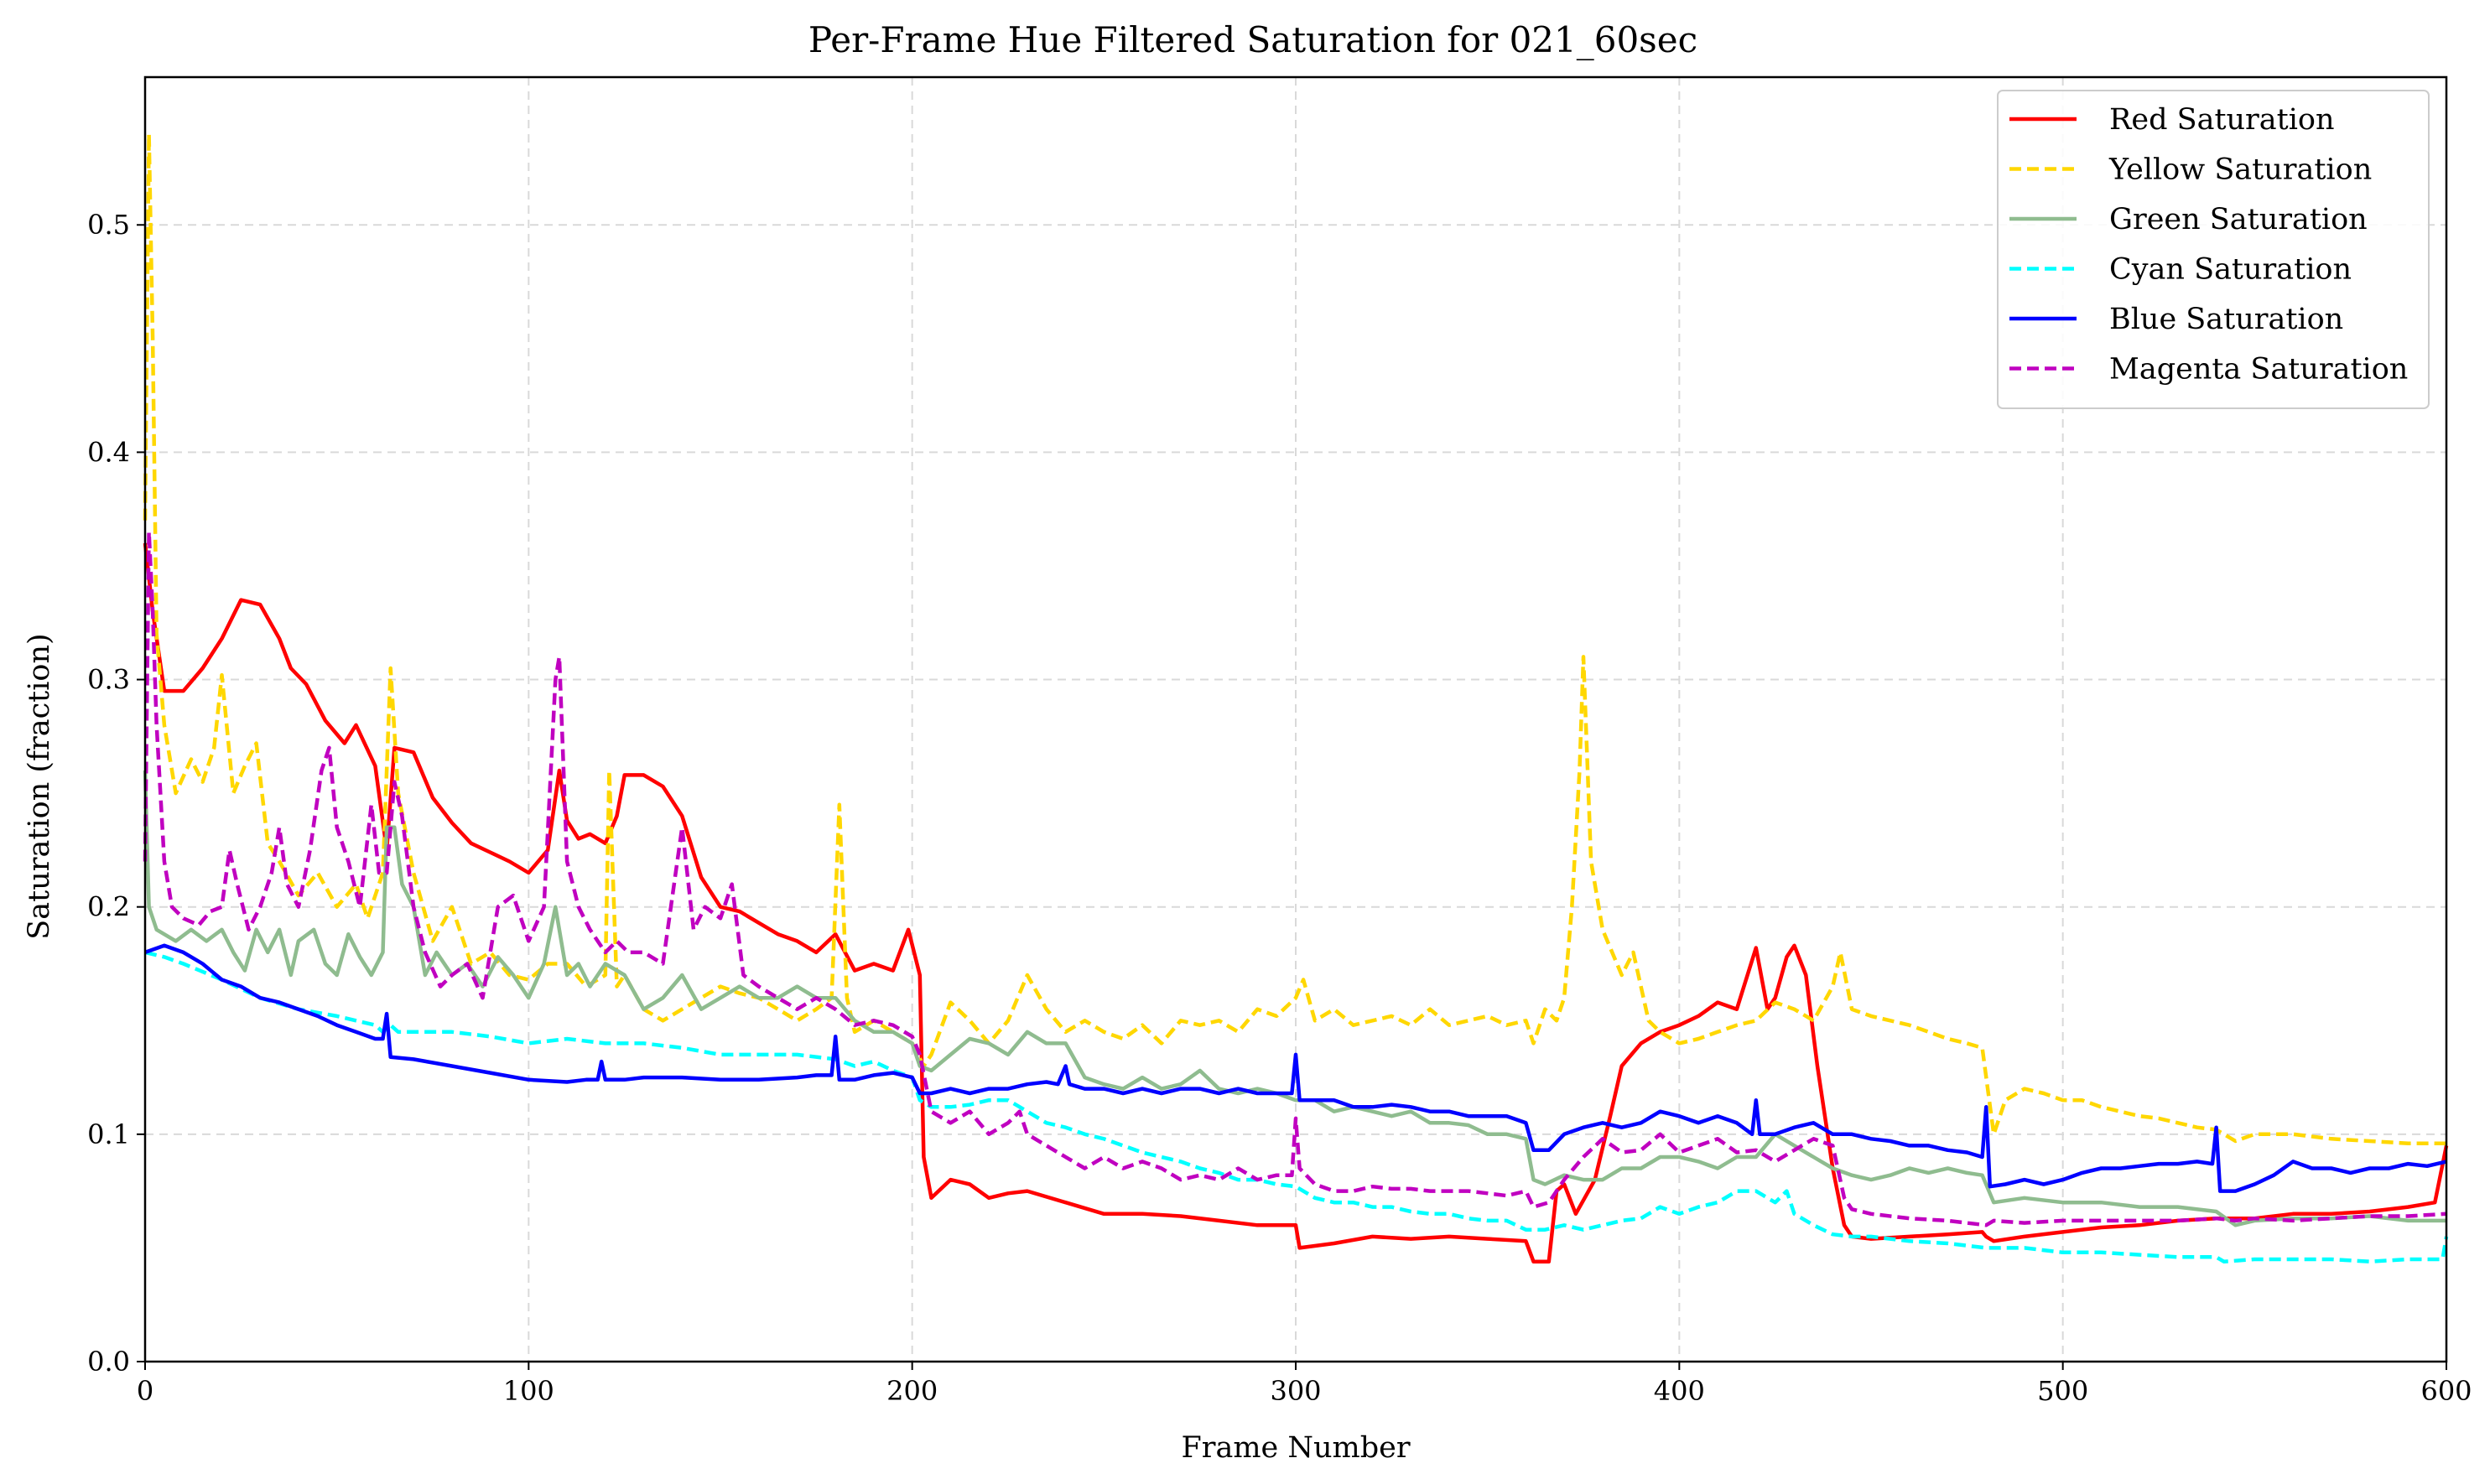 This screenshot has width=2490, height=1484. I want to click on legend-label: Red Saturation, so click(2222, 120).